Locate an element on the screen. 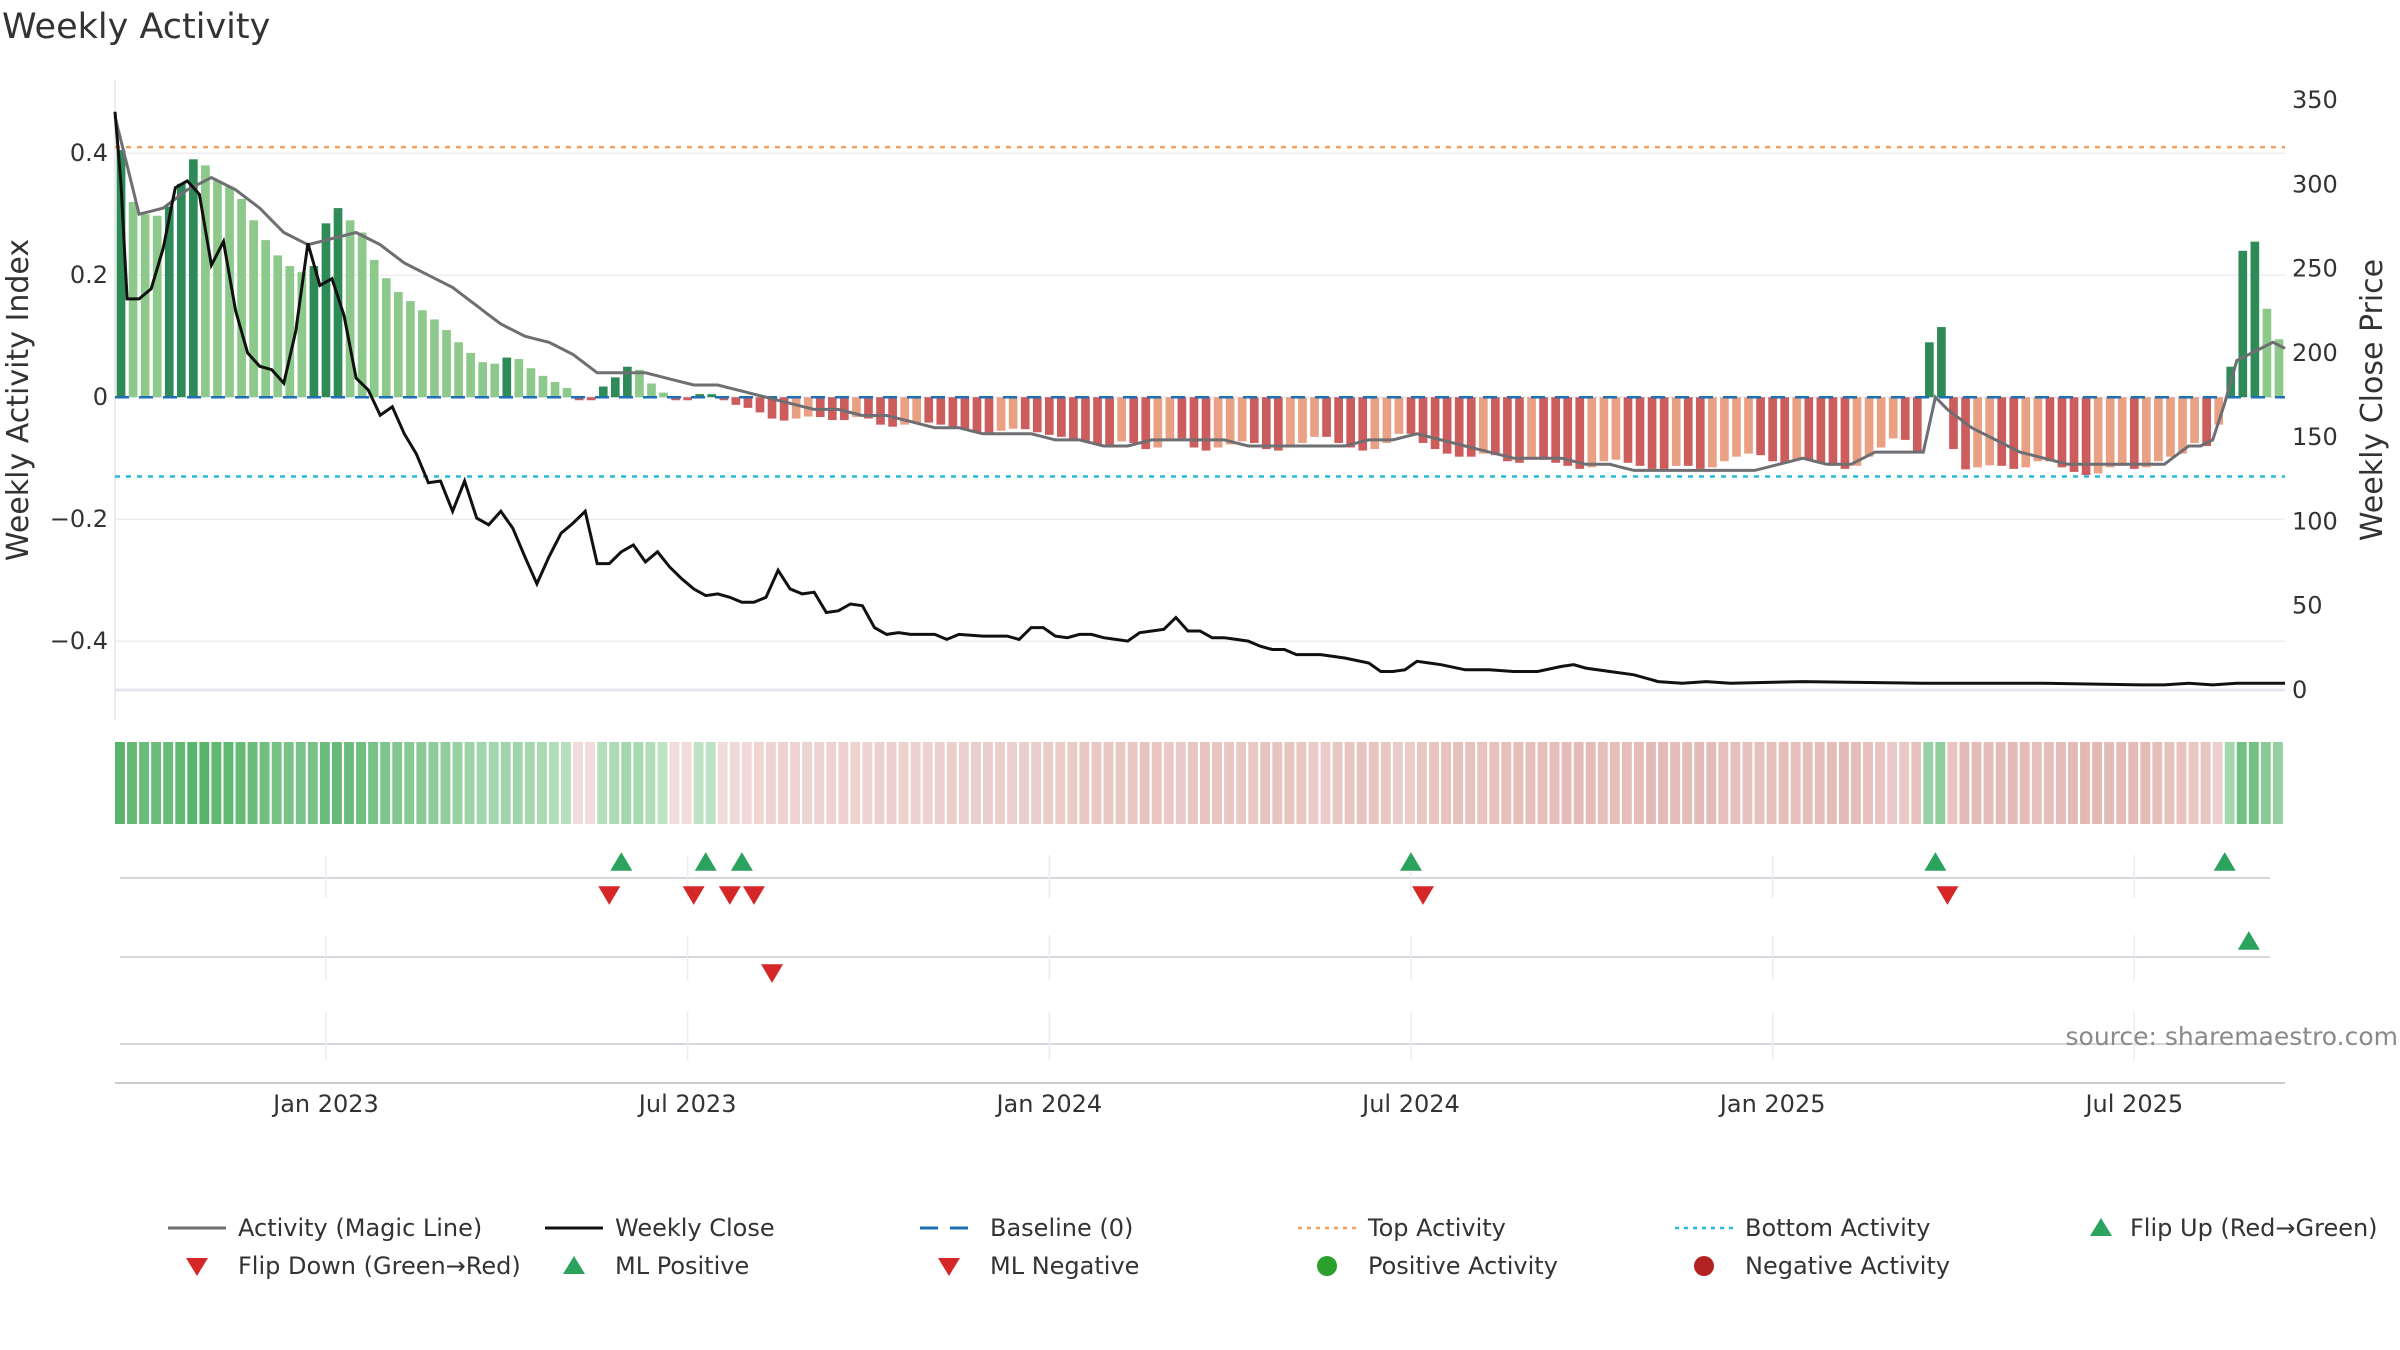 This screenshot has height=1350, width=2400. left-axis-ticks: 0.4 0.2 0 −0.2 −0.4 is located at coordinates (79, 397).